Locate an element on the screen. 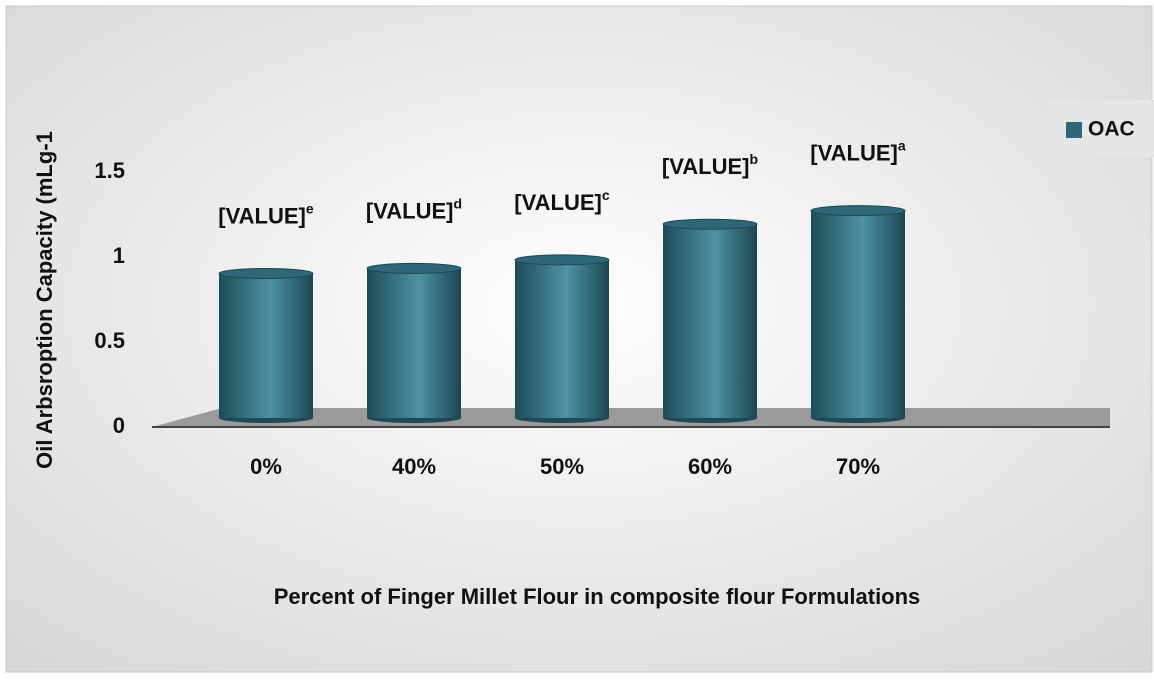 The width and height of the screenshot is (1154, 680). legend-box is located at coordinates (1101, 128).